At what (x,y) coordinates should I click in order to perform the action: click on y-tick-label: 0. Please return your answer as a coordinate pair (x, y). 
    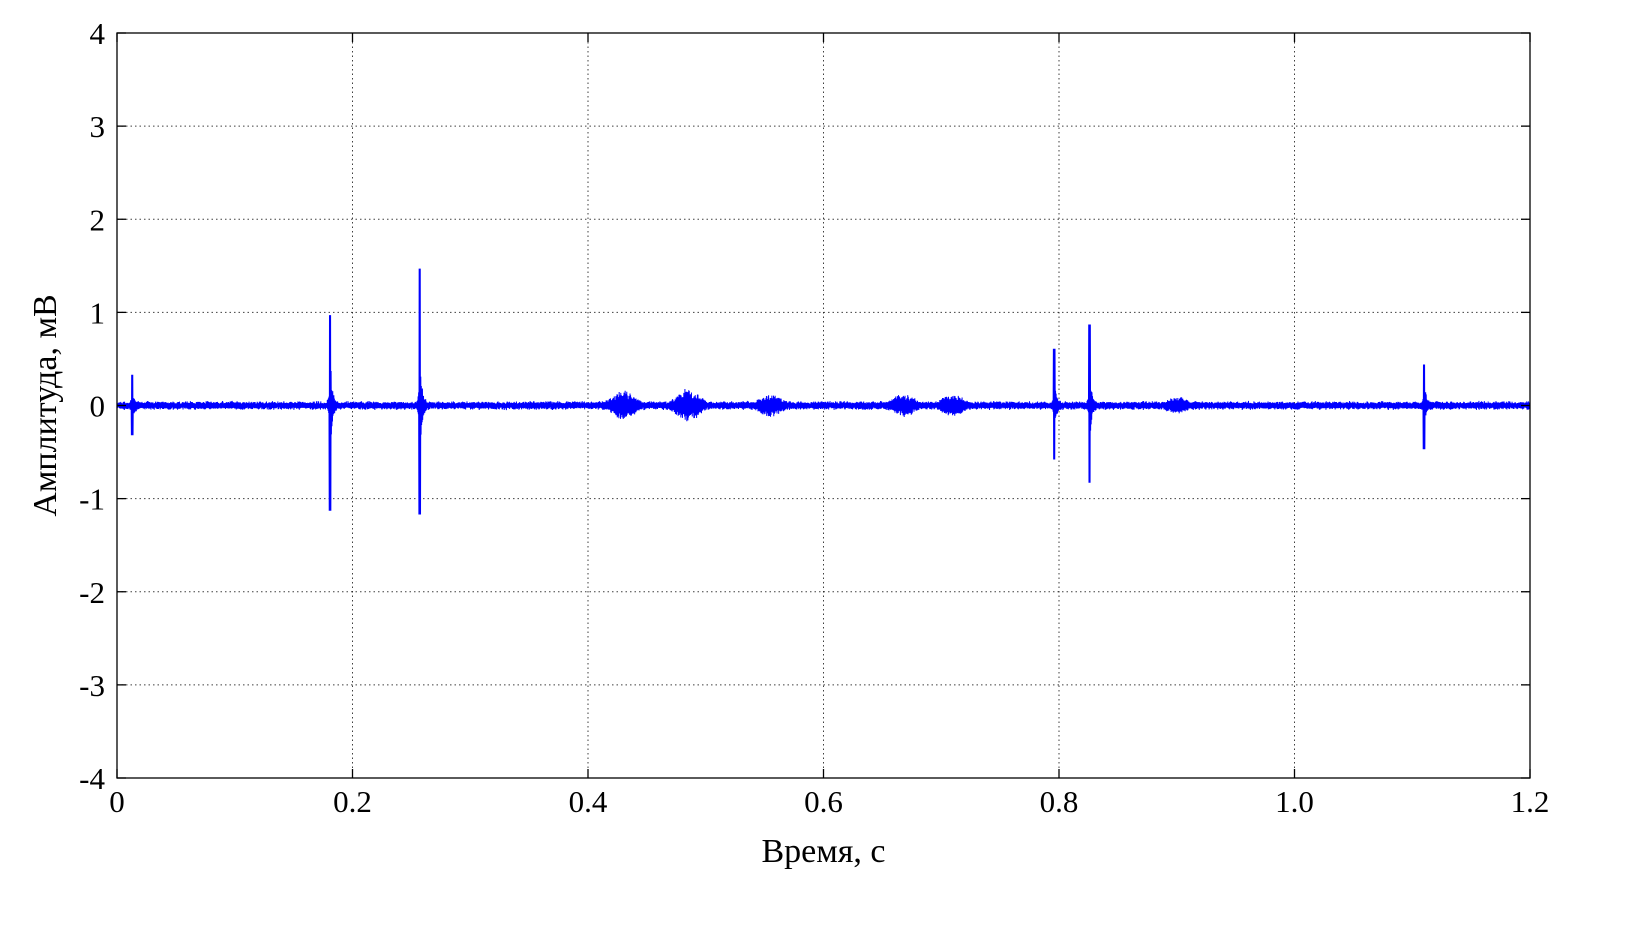
    Looking at the image, I should click on (98, 406).